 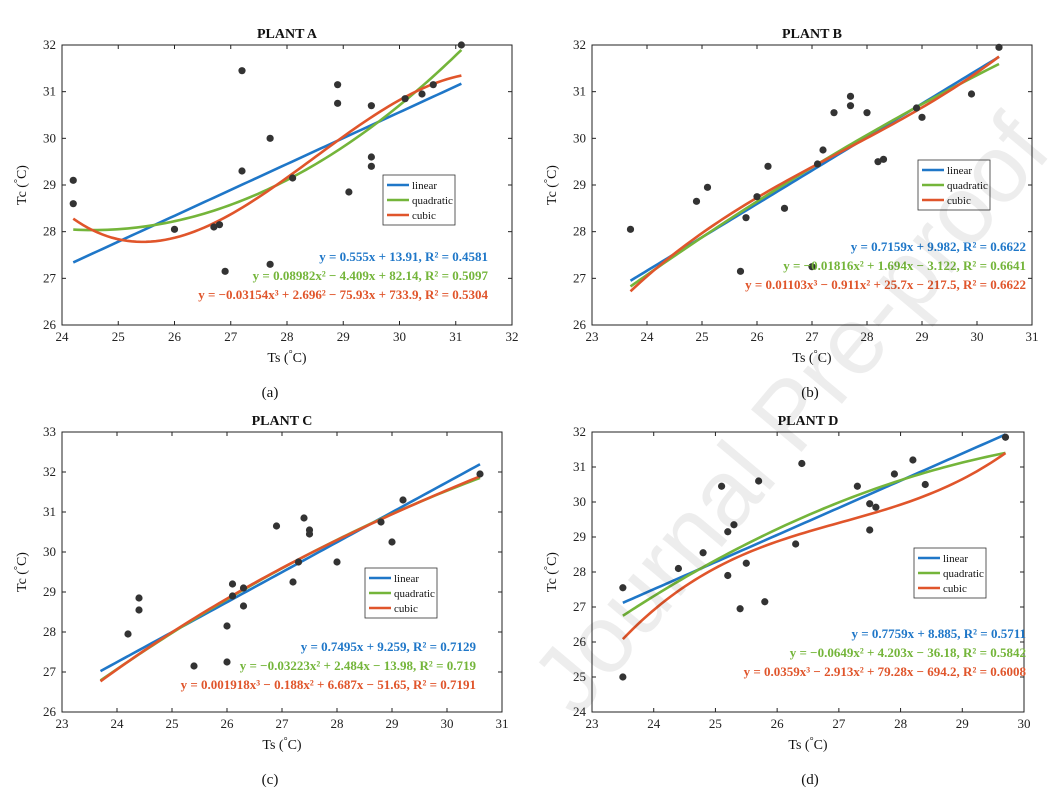 I want to click on fit-line-quadratic, so click(x=268, y=140).